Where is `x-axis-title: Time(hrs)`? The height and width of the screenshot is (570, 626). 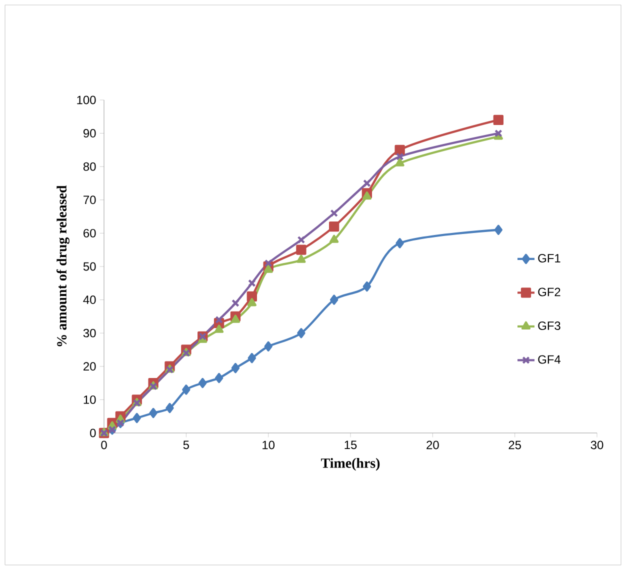 x-axis-title: Time(hrs) is located at coordinates (350, 464).